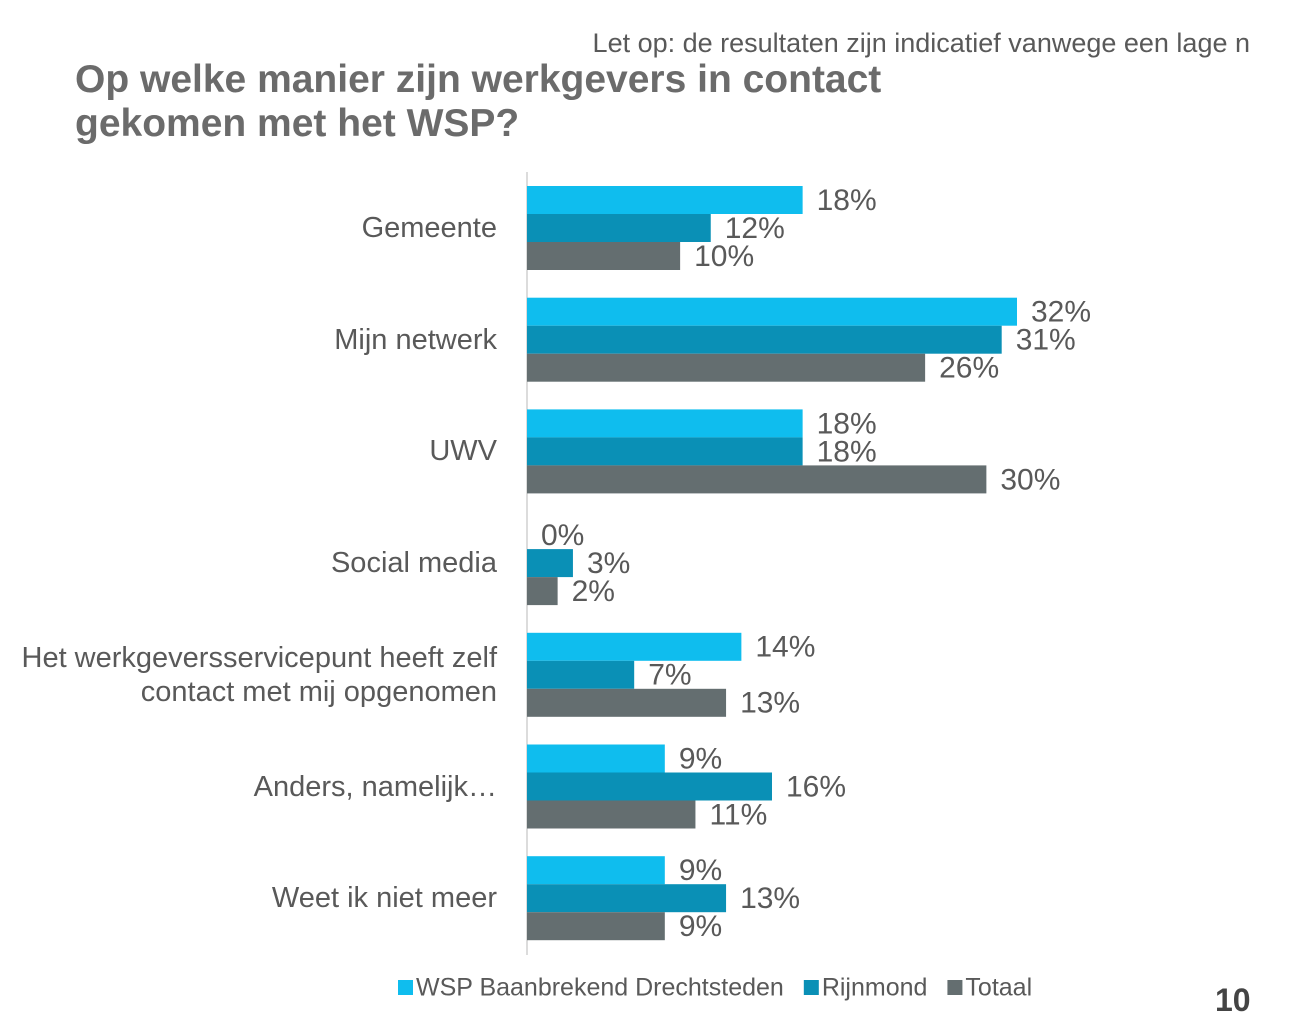 The image size is (1294, 1019). Describe the element at coordinates (415, 339) in the screenshot. I see `category-label: Mijn netwerk` at that location.